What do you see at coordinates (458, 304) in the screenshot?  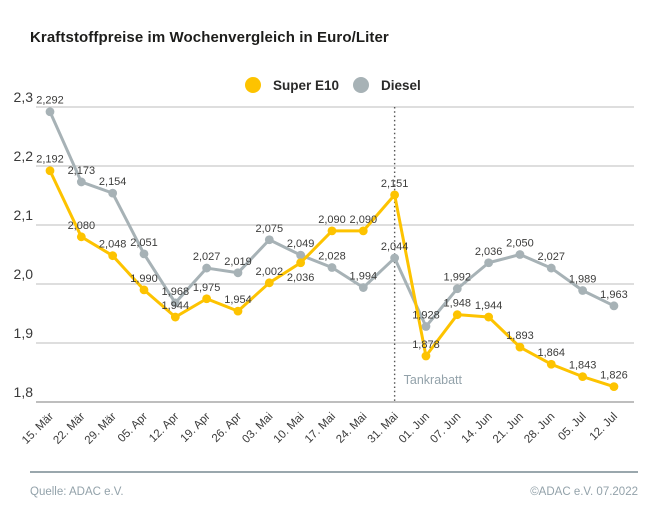 I see `data-point-label: 1,948` at bounding box center [458, 304].